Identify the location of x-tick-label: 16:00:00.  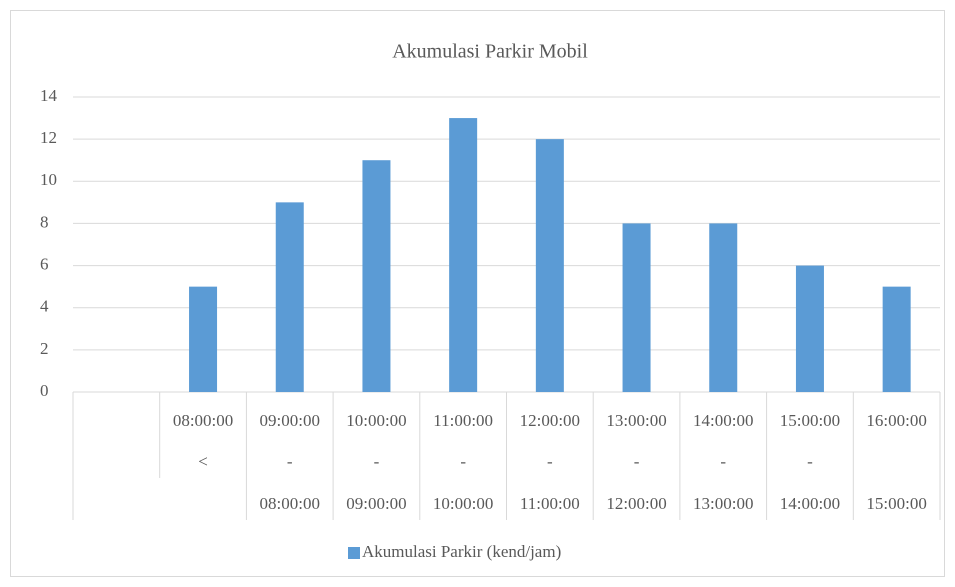
(896, 420).